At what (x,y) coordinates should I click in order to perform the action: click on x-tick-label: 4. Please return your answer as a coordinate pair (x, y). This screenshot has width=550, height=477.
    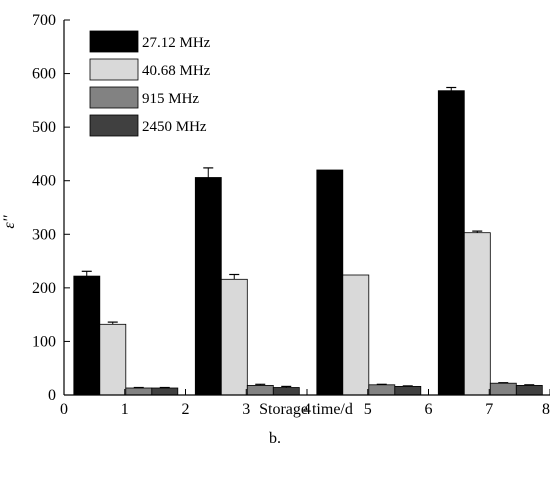
    Looking at the image, I should click on (307, 409).